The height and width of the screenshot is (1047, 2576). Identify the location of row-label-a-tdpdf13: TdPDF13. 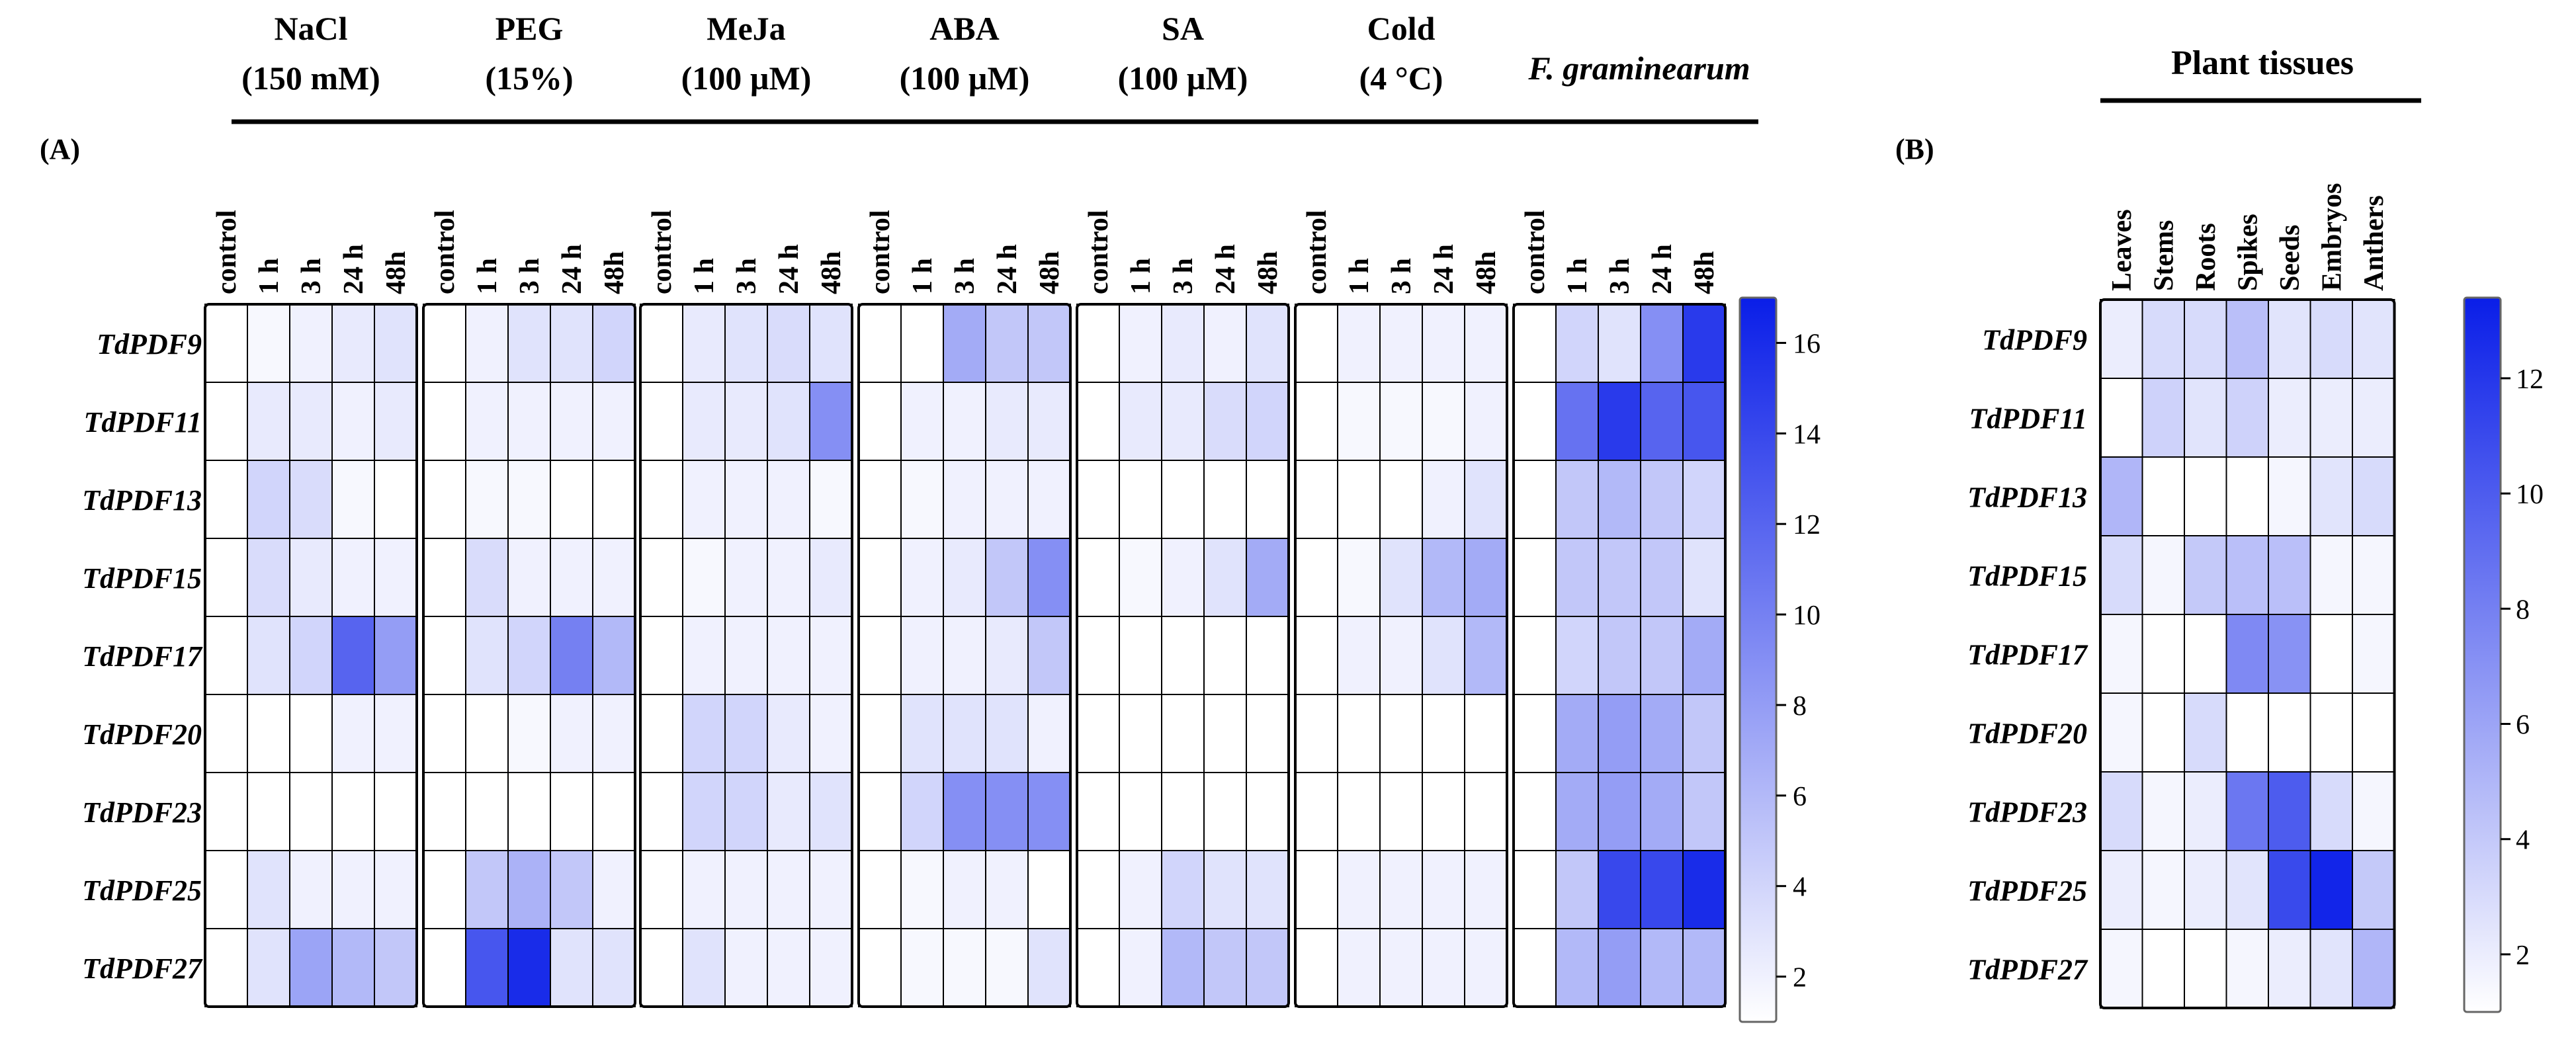
(142, 500).